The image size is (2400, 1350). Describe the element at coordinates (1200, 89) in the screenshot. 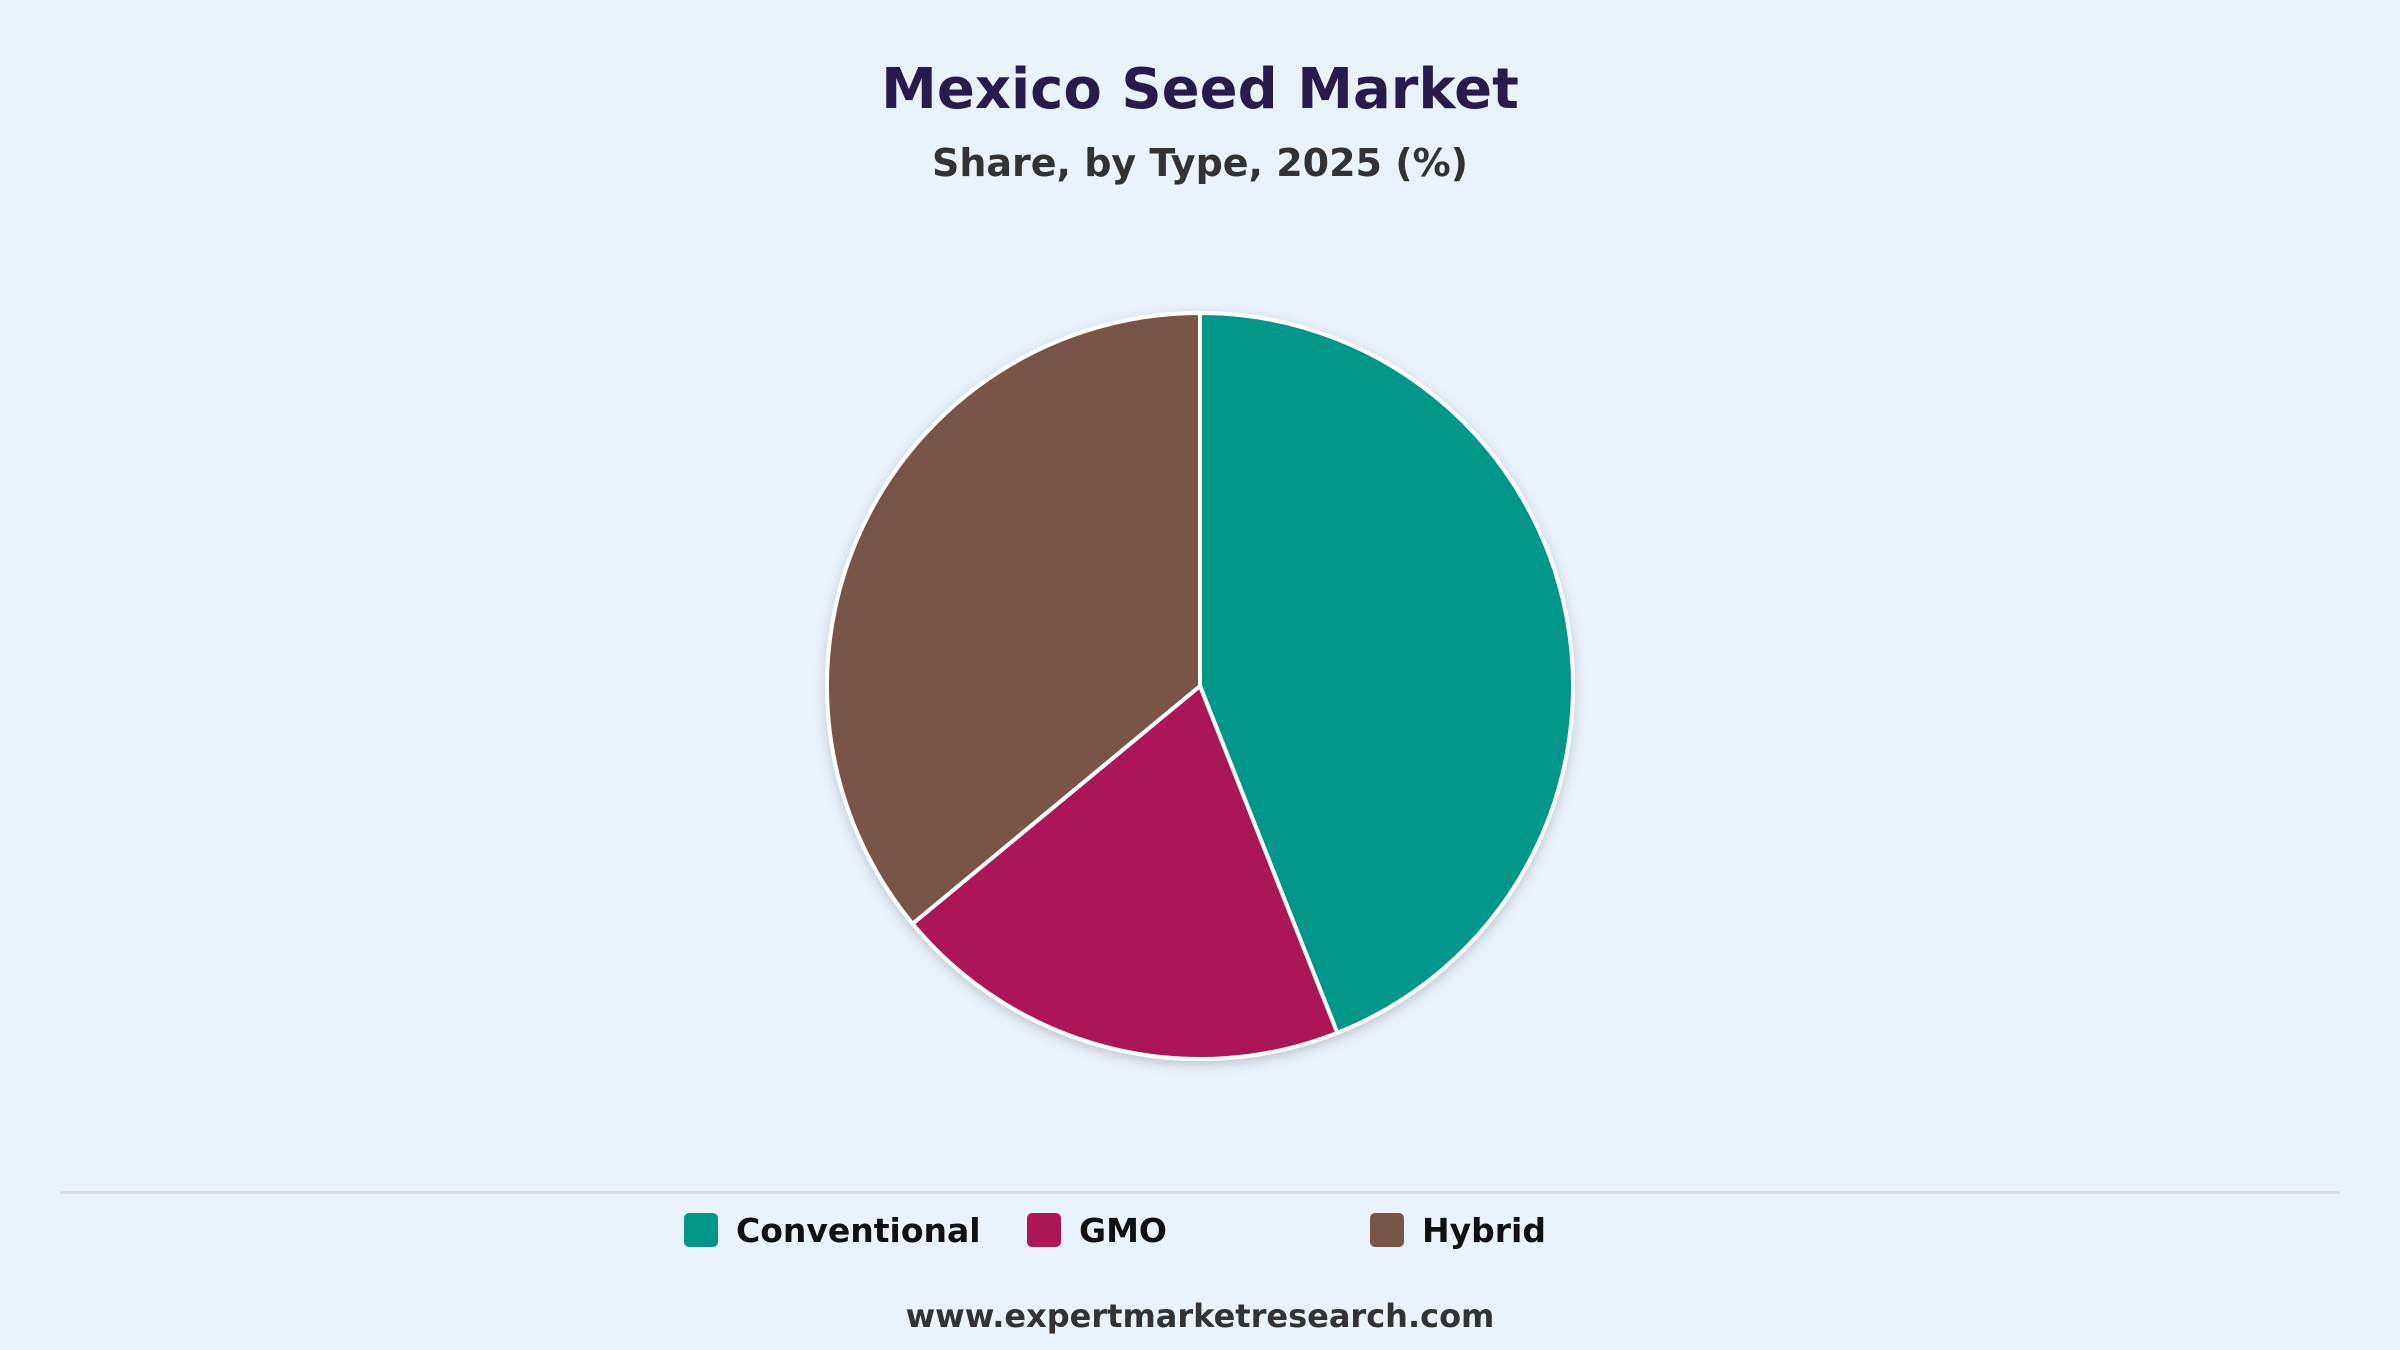

I see `chart-title: Mexico Seed Market` at that location.